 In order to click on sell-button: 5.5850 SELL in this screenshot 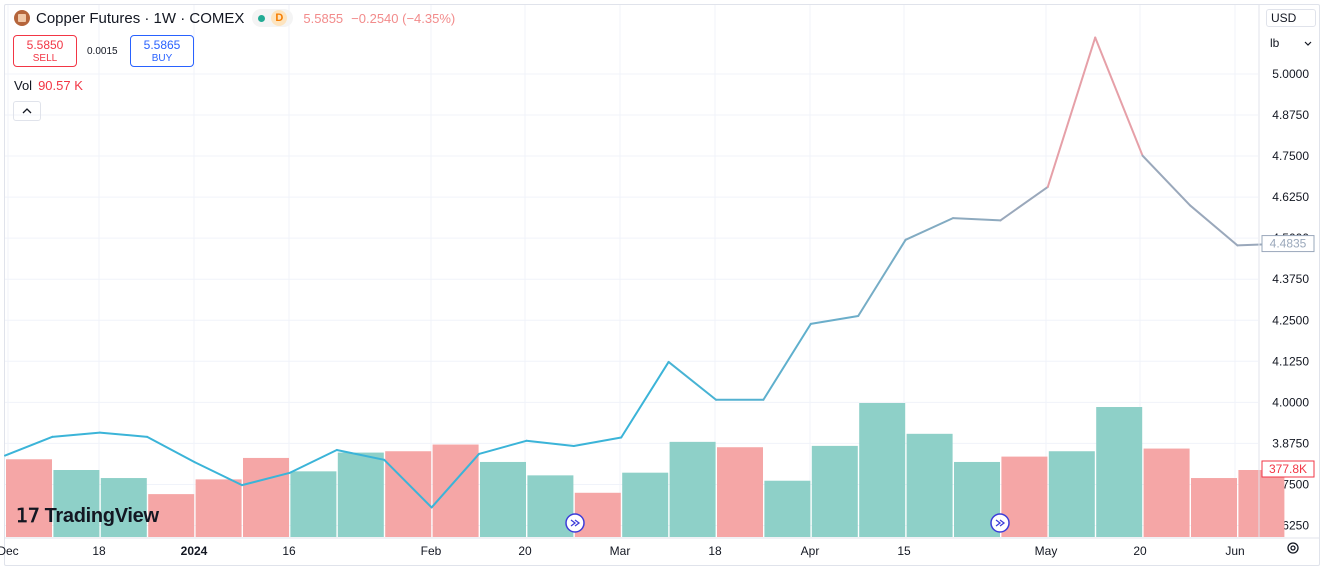, I will do `click(45, 51)`.